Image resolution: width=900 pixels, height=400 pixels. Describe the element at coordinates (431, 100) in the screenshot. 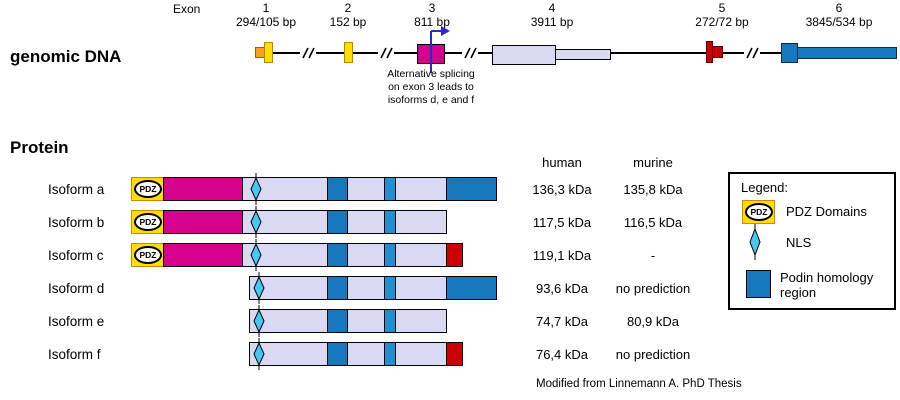

I see `splice-annotation-line3: isoforms d, e and f` at that location.